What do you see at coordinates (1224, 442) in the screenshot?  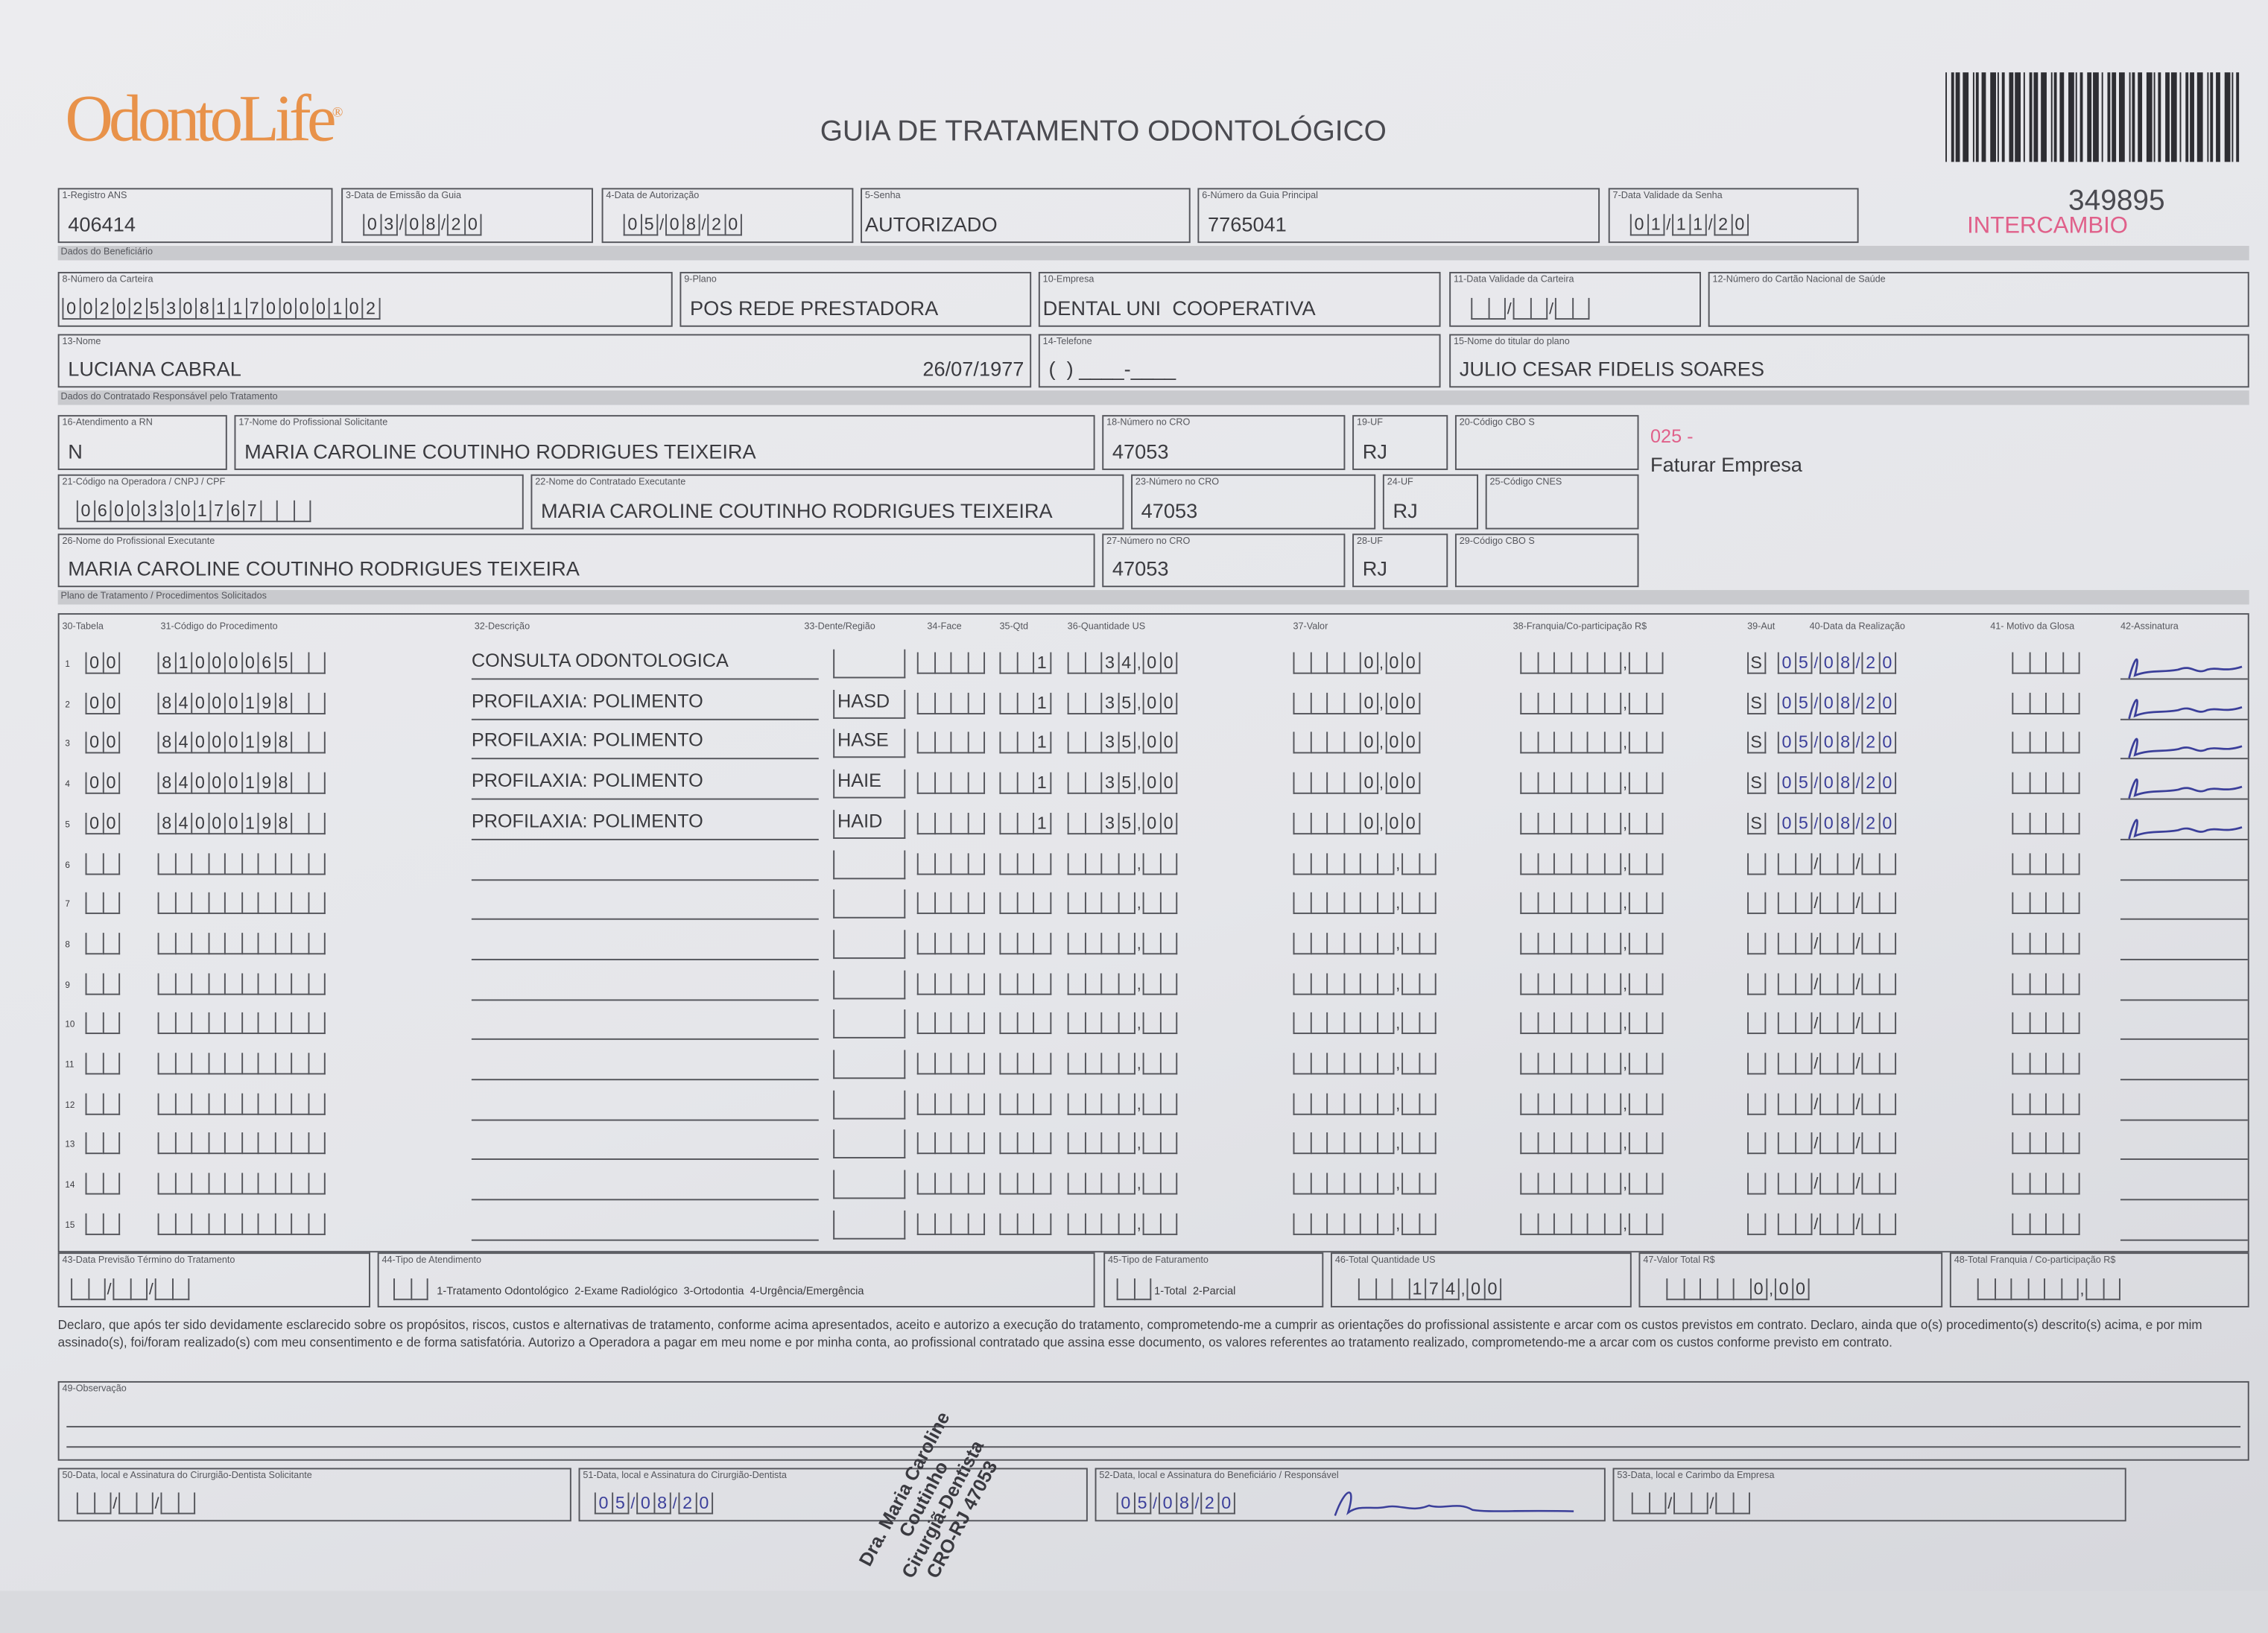 I see `field-cro-18: 18-Número no CRO 47053` at bounding box center [1224, 442].